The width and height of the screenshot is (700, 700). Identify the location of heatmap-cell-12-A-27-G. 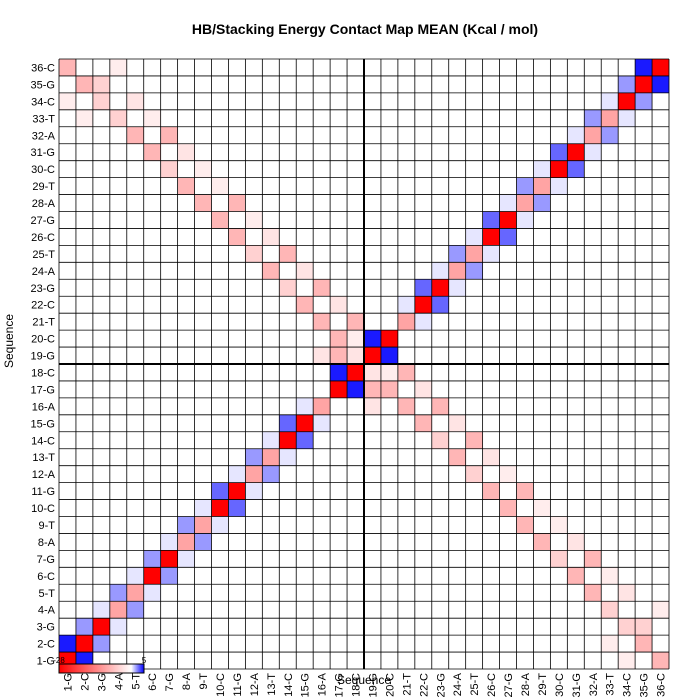
(508, 474).